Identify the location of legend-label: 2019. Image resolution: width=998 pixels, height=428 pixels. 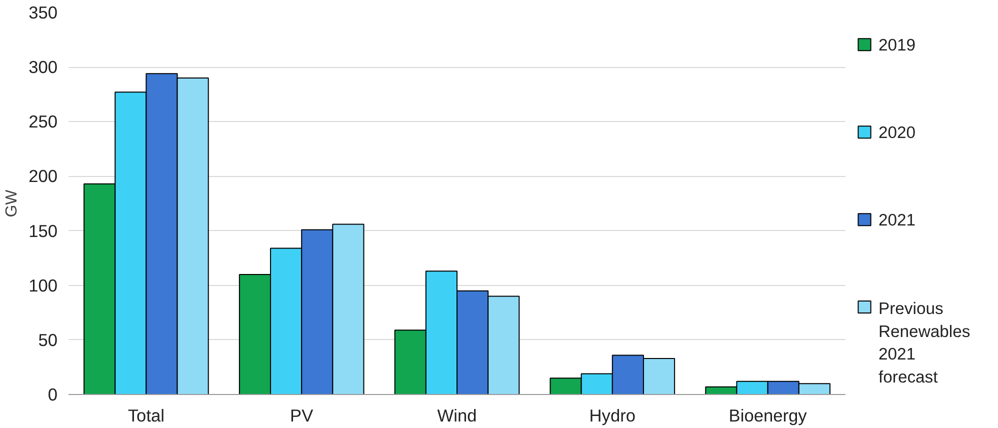
(897, 45).